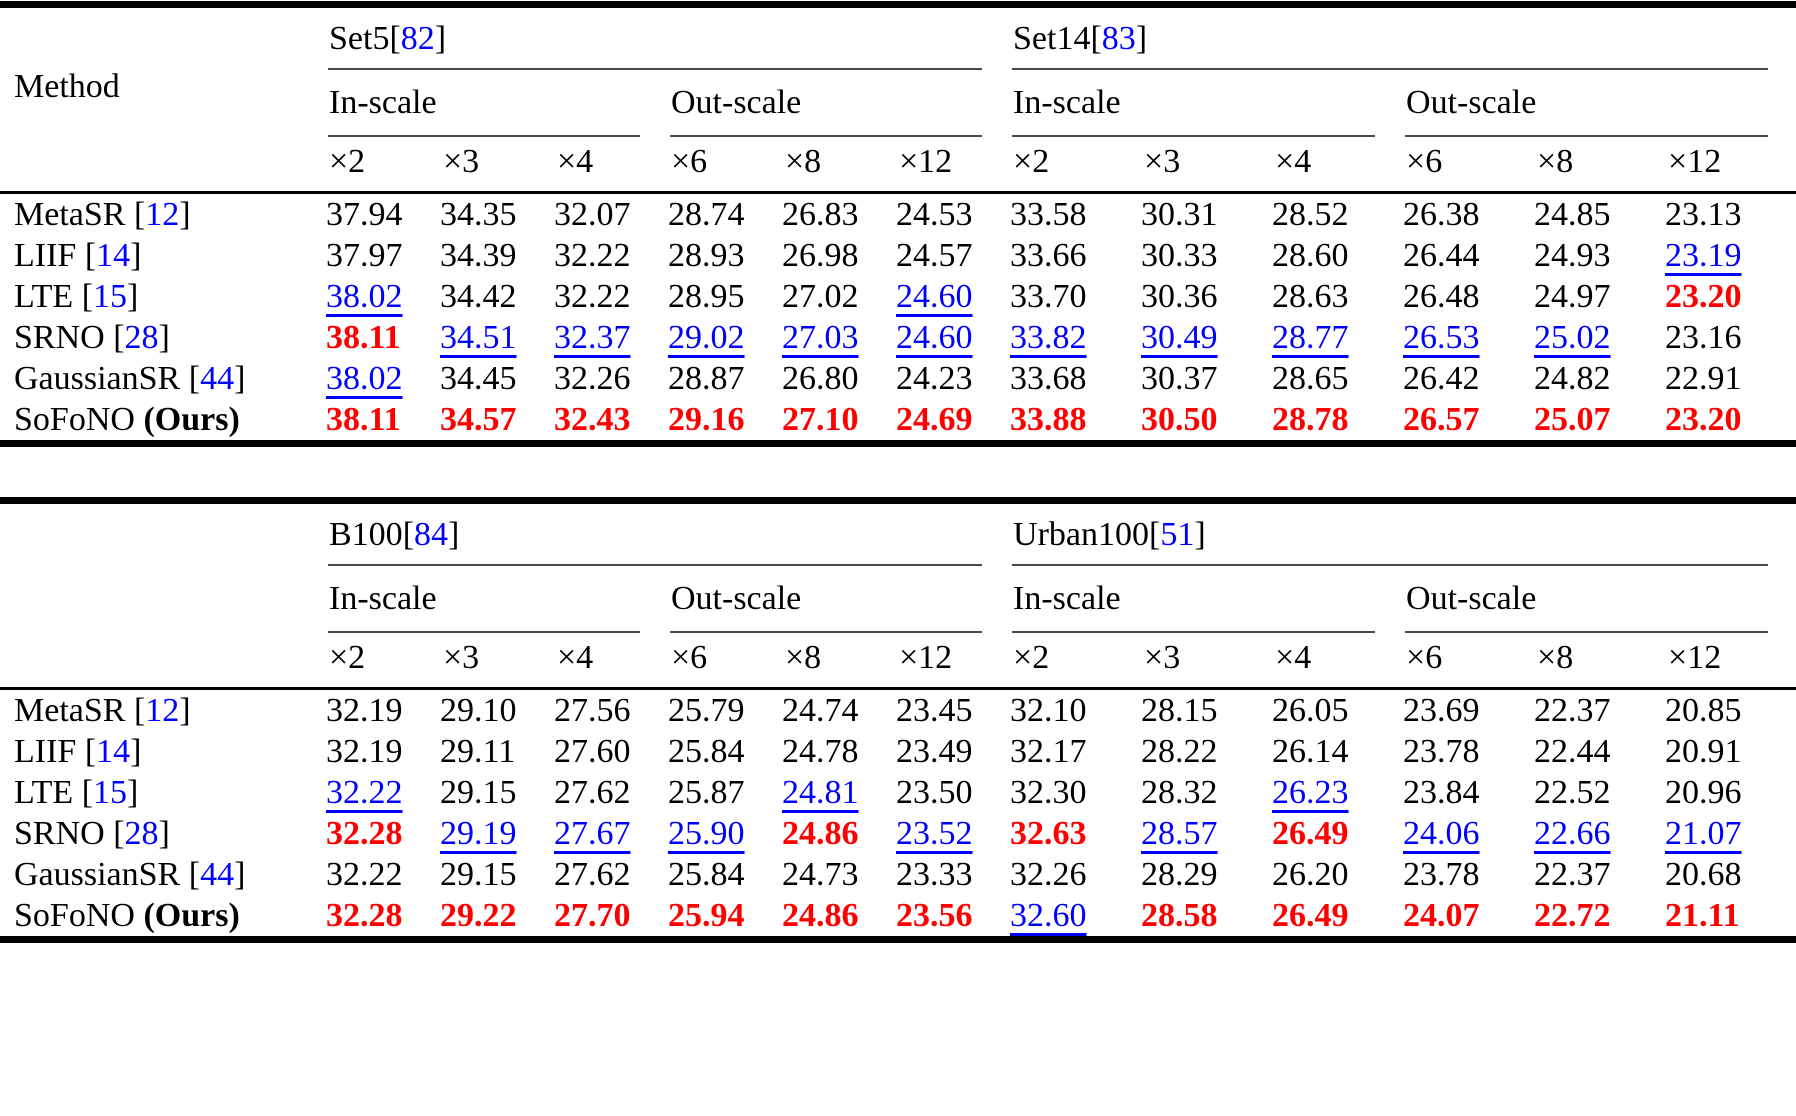 This screenshot has width=1796, height=1116. Describe the element at coordinates (1118, 38) in the screenshot. I see `citation-ref: 83` at that location.